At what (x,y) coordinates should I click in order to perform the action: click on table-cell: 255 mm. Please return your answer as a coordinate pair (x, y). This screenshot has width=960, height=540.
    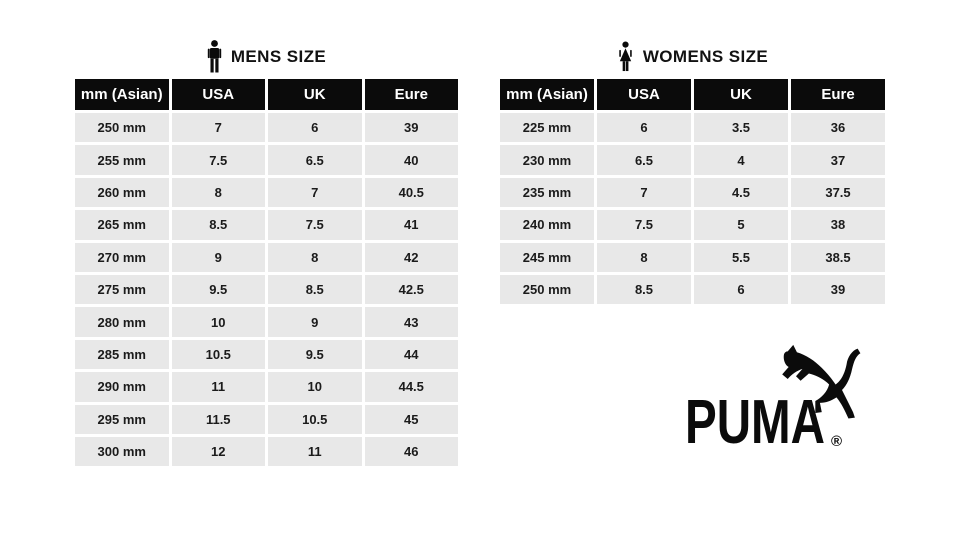
    Looking at the image, I should click on (122, 160).